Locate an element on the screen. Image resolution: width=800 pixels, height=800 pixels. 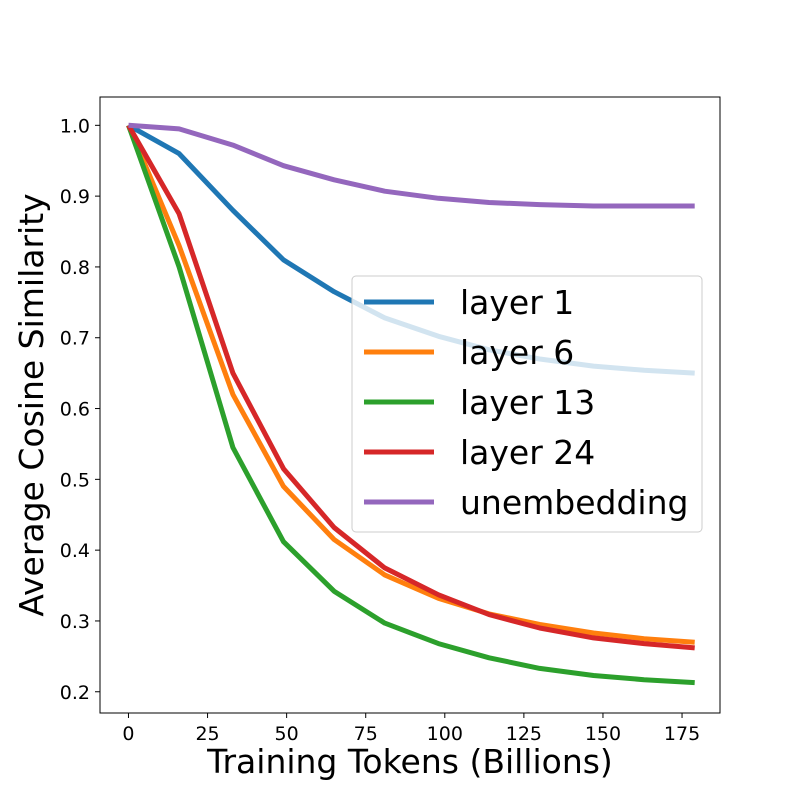
x-tick-label: 25 is located at coordinates (207, 734).